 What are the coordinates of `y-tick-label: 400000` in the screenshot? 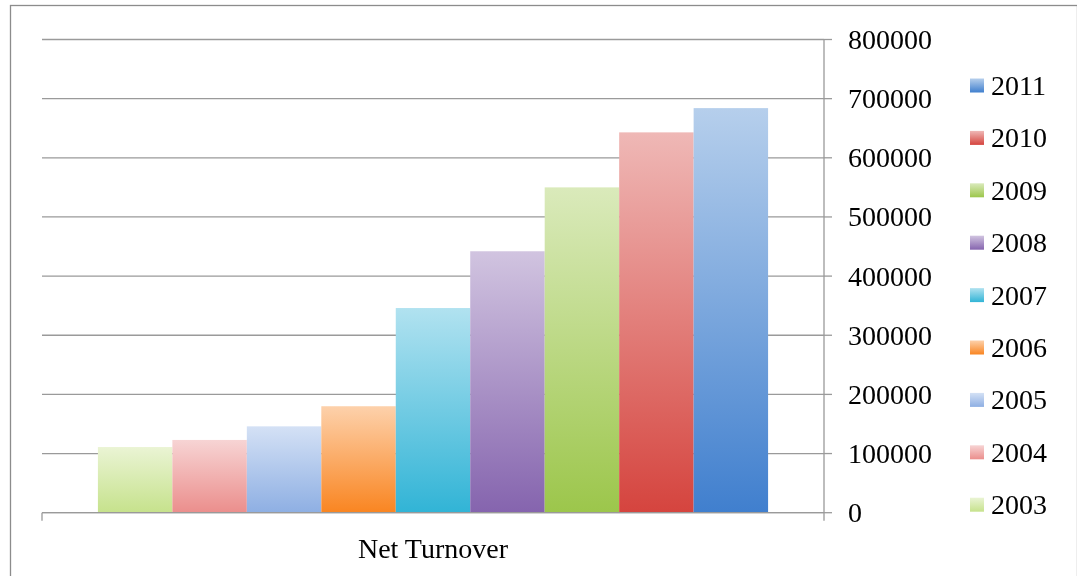 It's located at (890, 276).